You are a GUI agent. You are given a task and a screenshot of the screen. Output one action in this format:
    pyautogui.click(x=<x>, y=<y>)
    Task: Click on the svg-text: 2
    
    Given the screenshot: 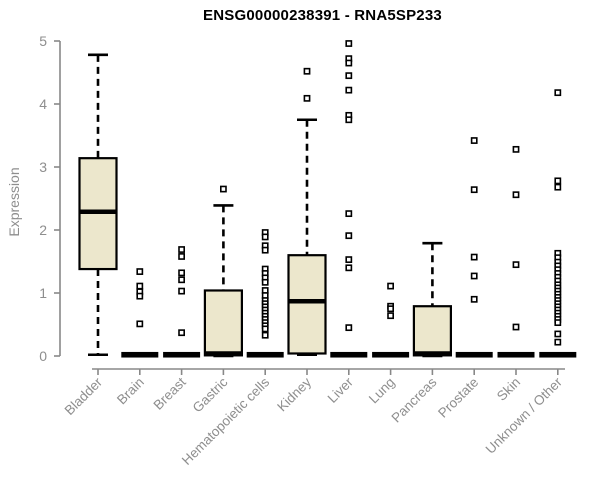 What is the action you would take?
    pyautogui.click(x=43, y=230)
    